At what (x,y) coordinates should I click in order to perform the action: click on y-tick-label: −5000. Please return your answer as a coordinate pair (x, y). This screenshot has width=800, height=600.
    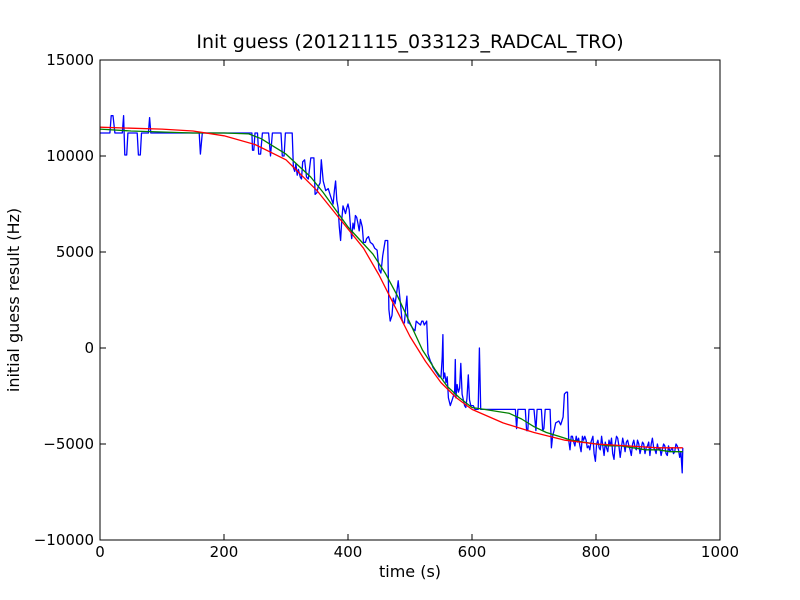
    Looking at the image, I should click on (68, 444).